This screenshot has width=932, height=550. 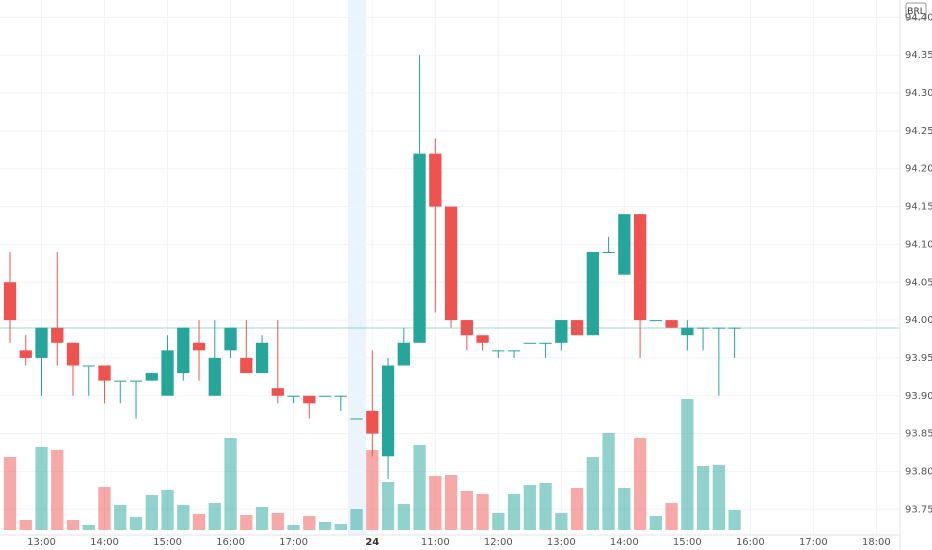 What do you see at coordinates (918, 320) in the screenshot?
I see `y-tick-label: 94.00` at bounding box center [918, 320].